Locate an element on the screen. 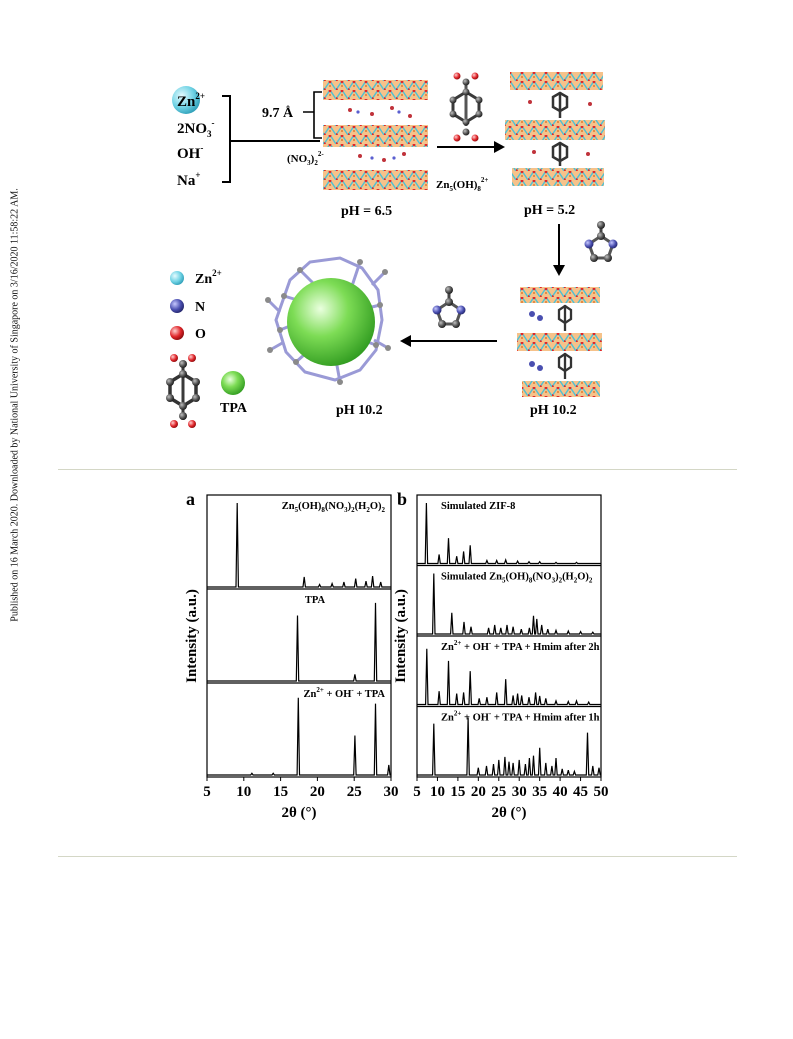  ph-label-1: pH = 6.5 is located at coordinates (366, 211).